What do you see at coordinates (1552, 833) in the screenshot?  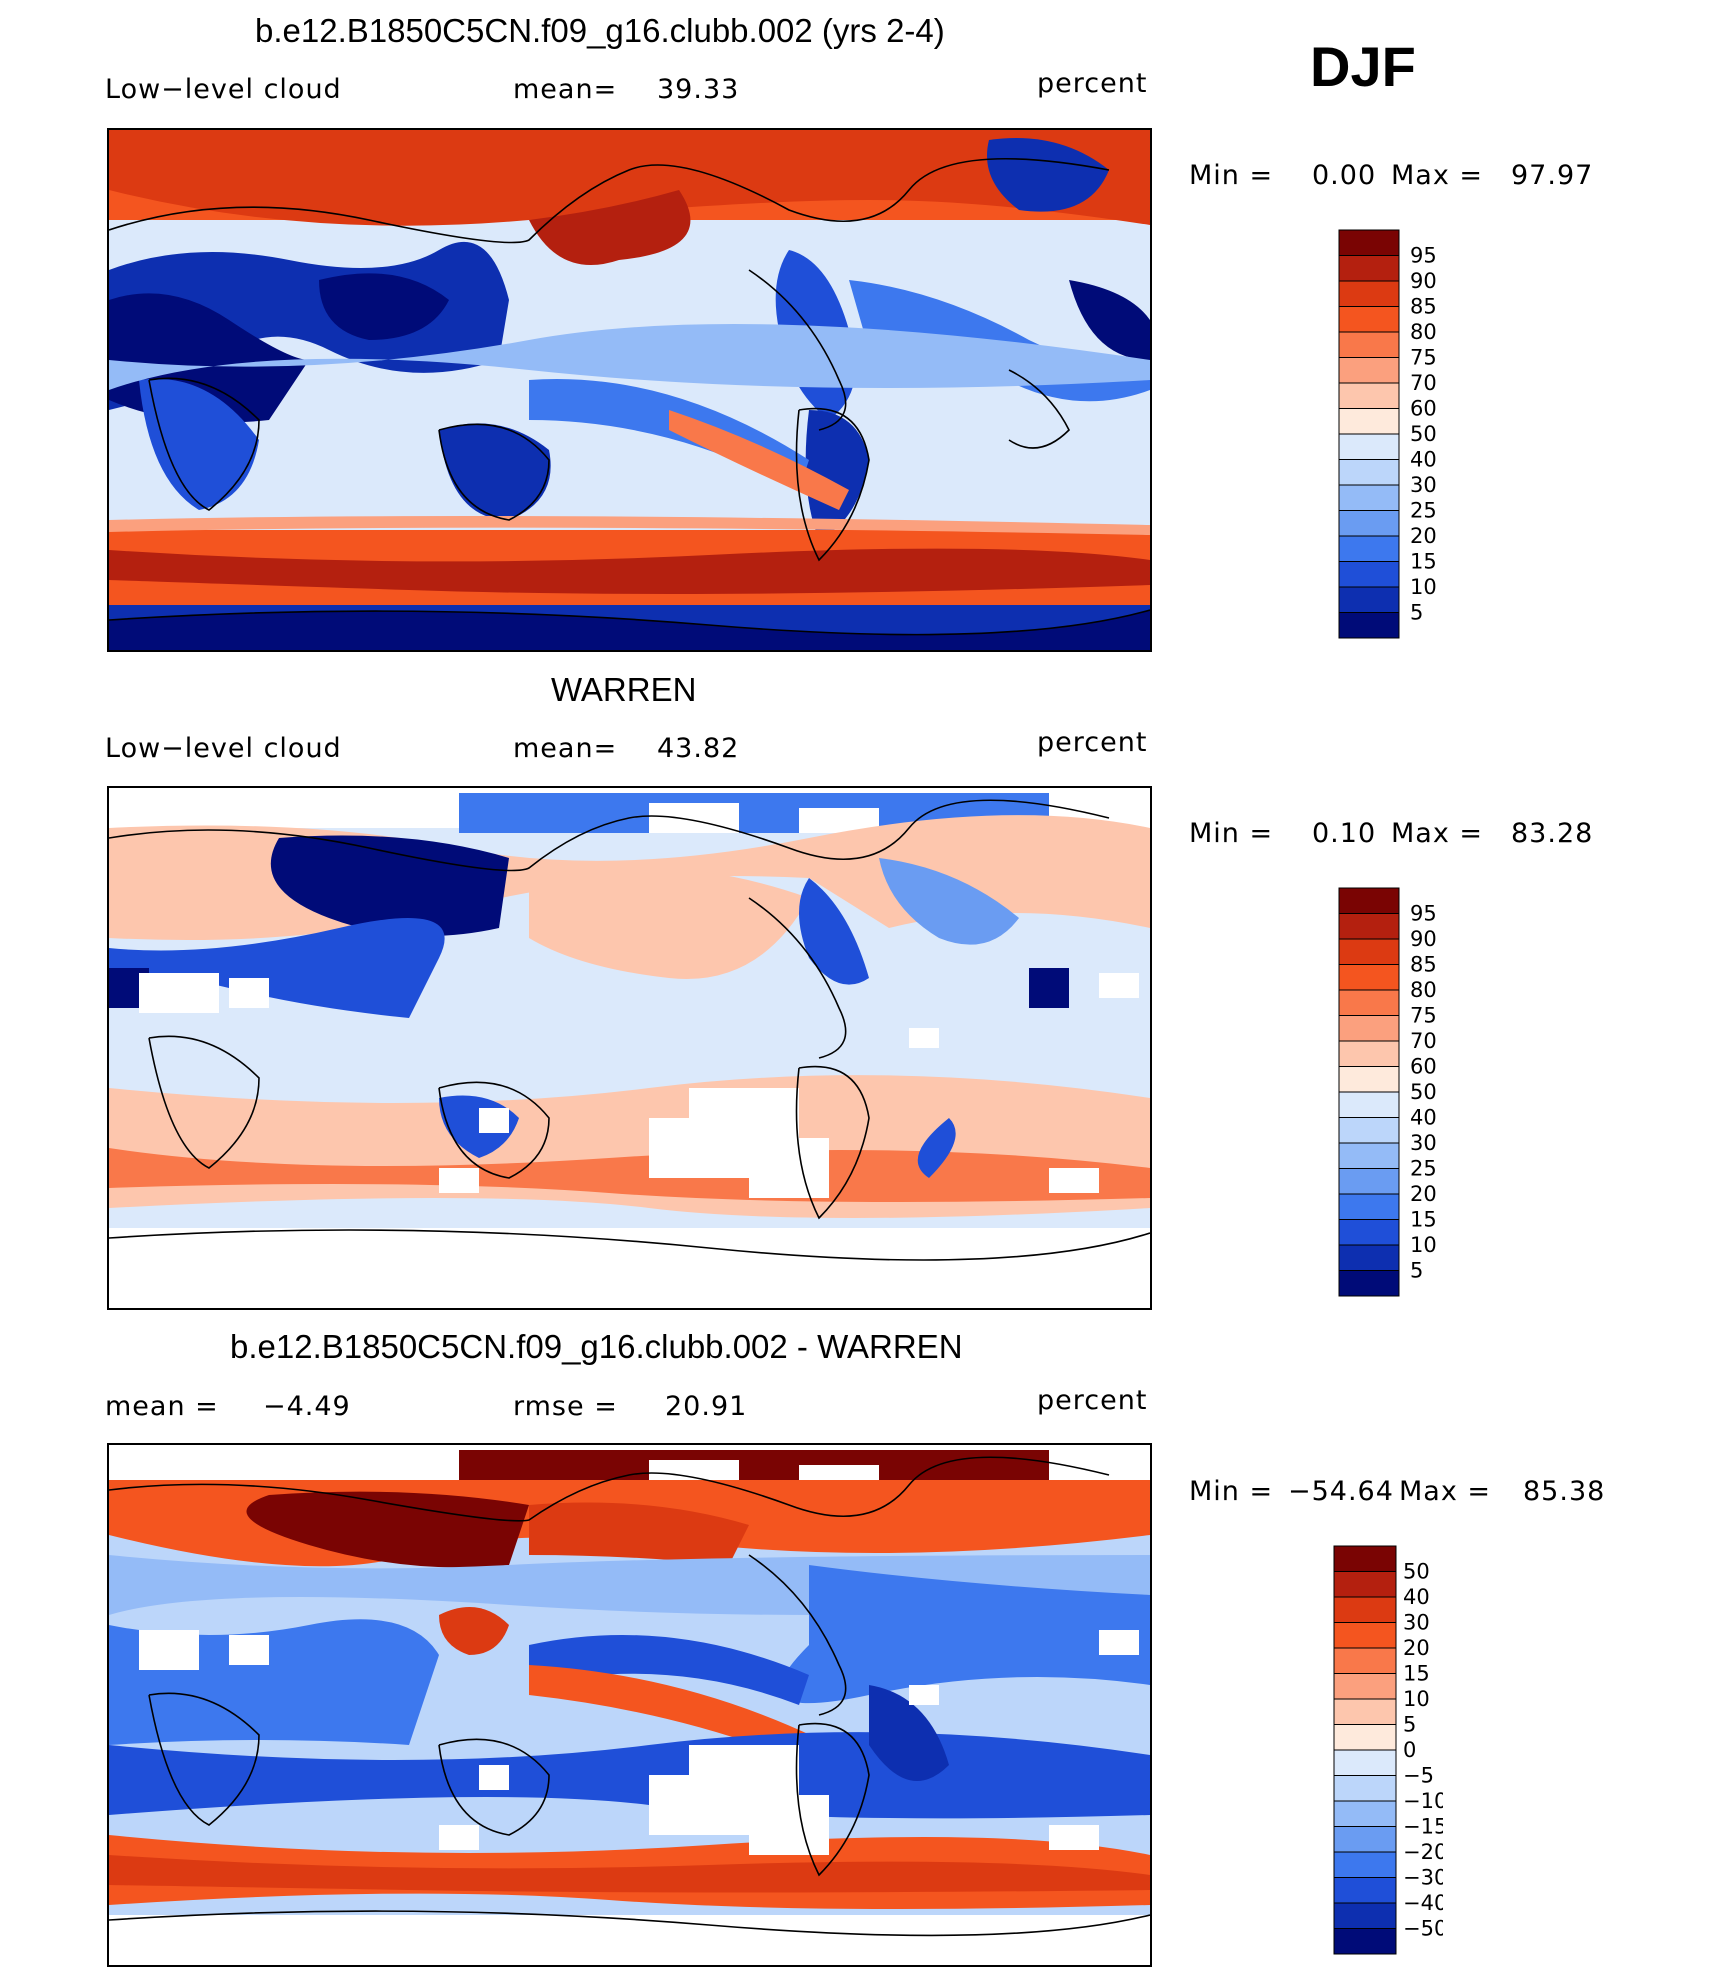 I see `panel-2-max-value: 83.28` at bounding box center [1552, 833].